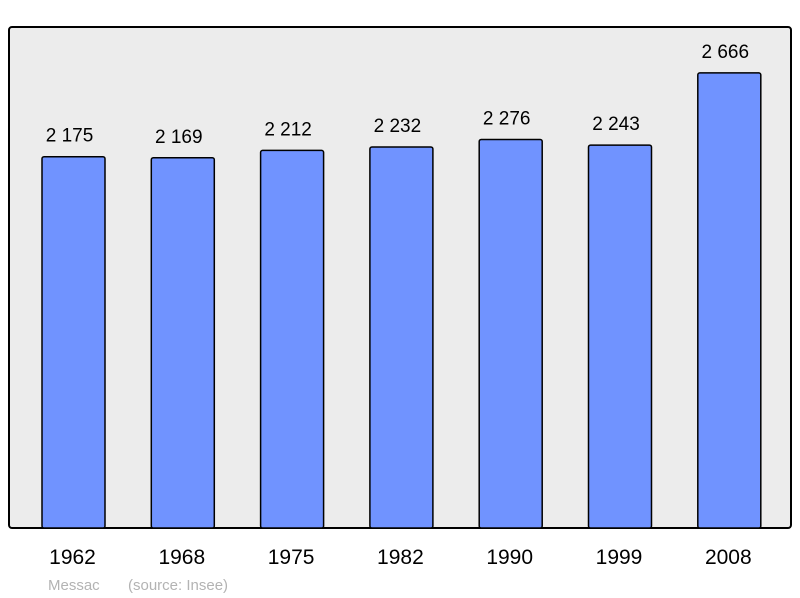  Describe the element at coordinates (179, 137) in the screenshot. I see `value-label-1968: 2 169` at that location.